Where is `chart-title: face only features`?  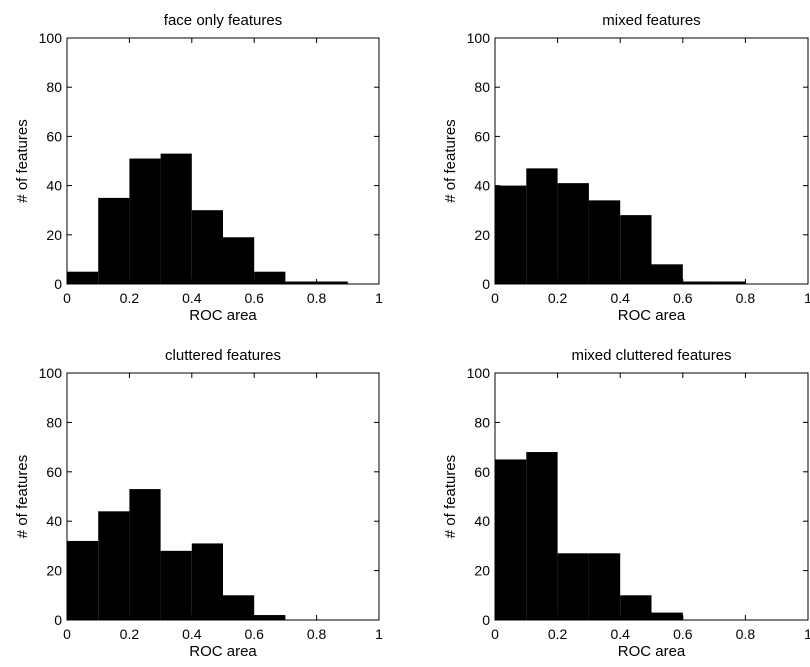 chart-title: face only features is located at coordinates (223, 20).